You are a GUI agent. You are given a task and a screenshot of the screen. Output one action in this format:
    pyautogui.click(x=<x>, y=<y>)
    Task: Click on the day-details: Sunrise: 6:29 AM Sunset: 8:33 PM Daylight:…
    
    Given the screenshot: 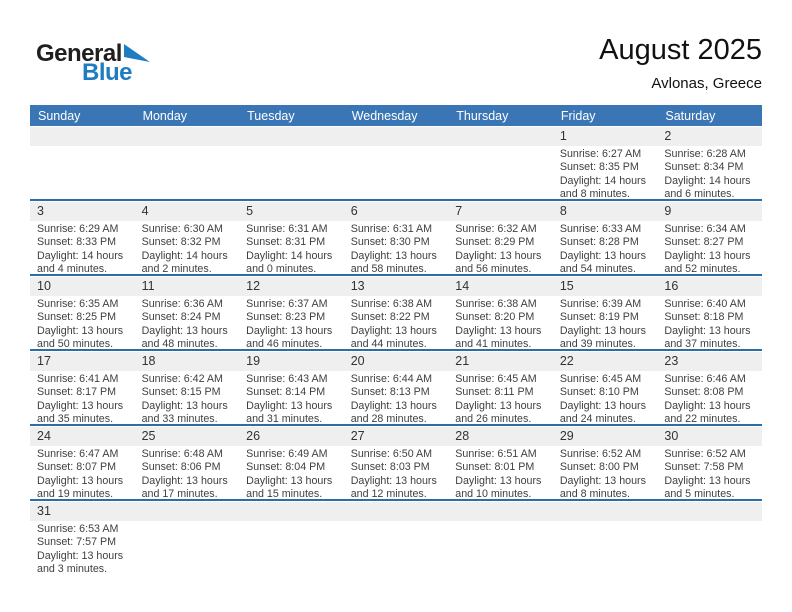 What is the action you would take?
    pyautogui.click(x=82, y=248)
    